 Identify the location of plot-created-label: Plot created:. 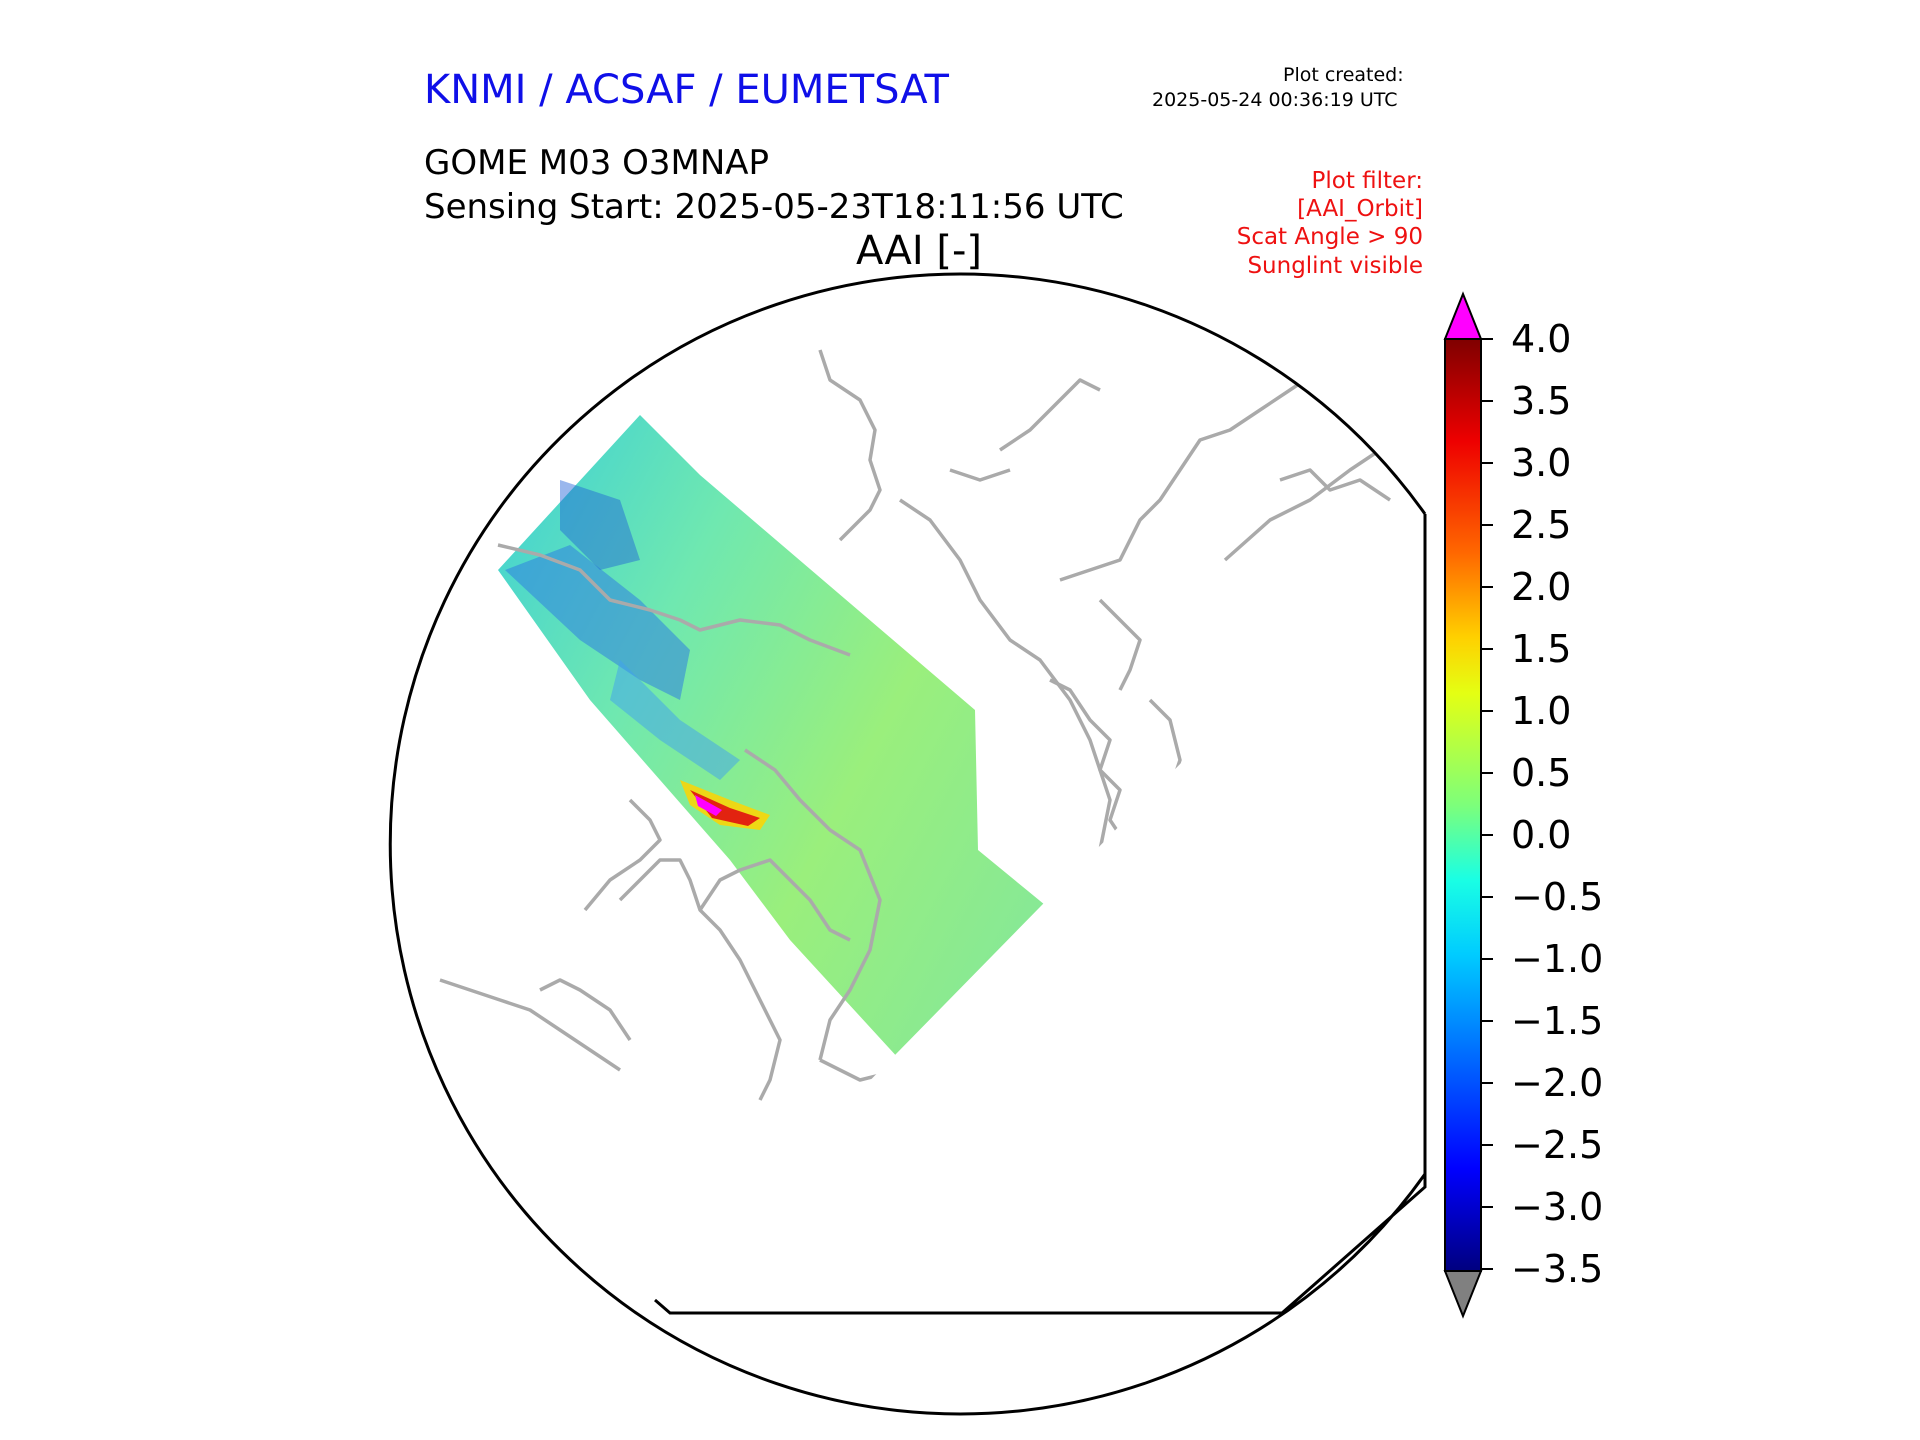
(1343, 75).